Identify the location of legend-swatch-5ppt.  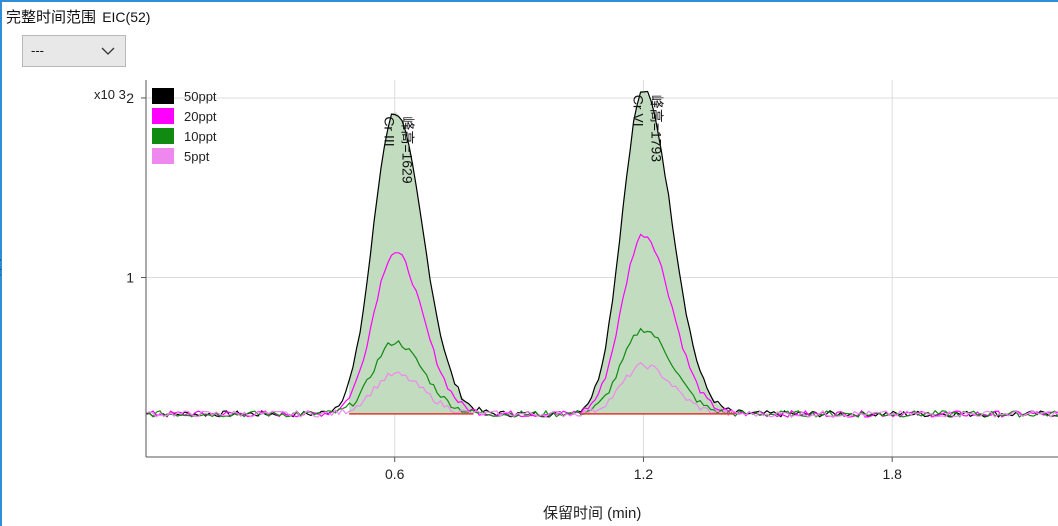
(163, 156).